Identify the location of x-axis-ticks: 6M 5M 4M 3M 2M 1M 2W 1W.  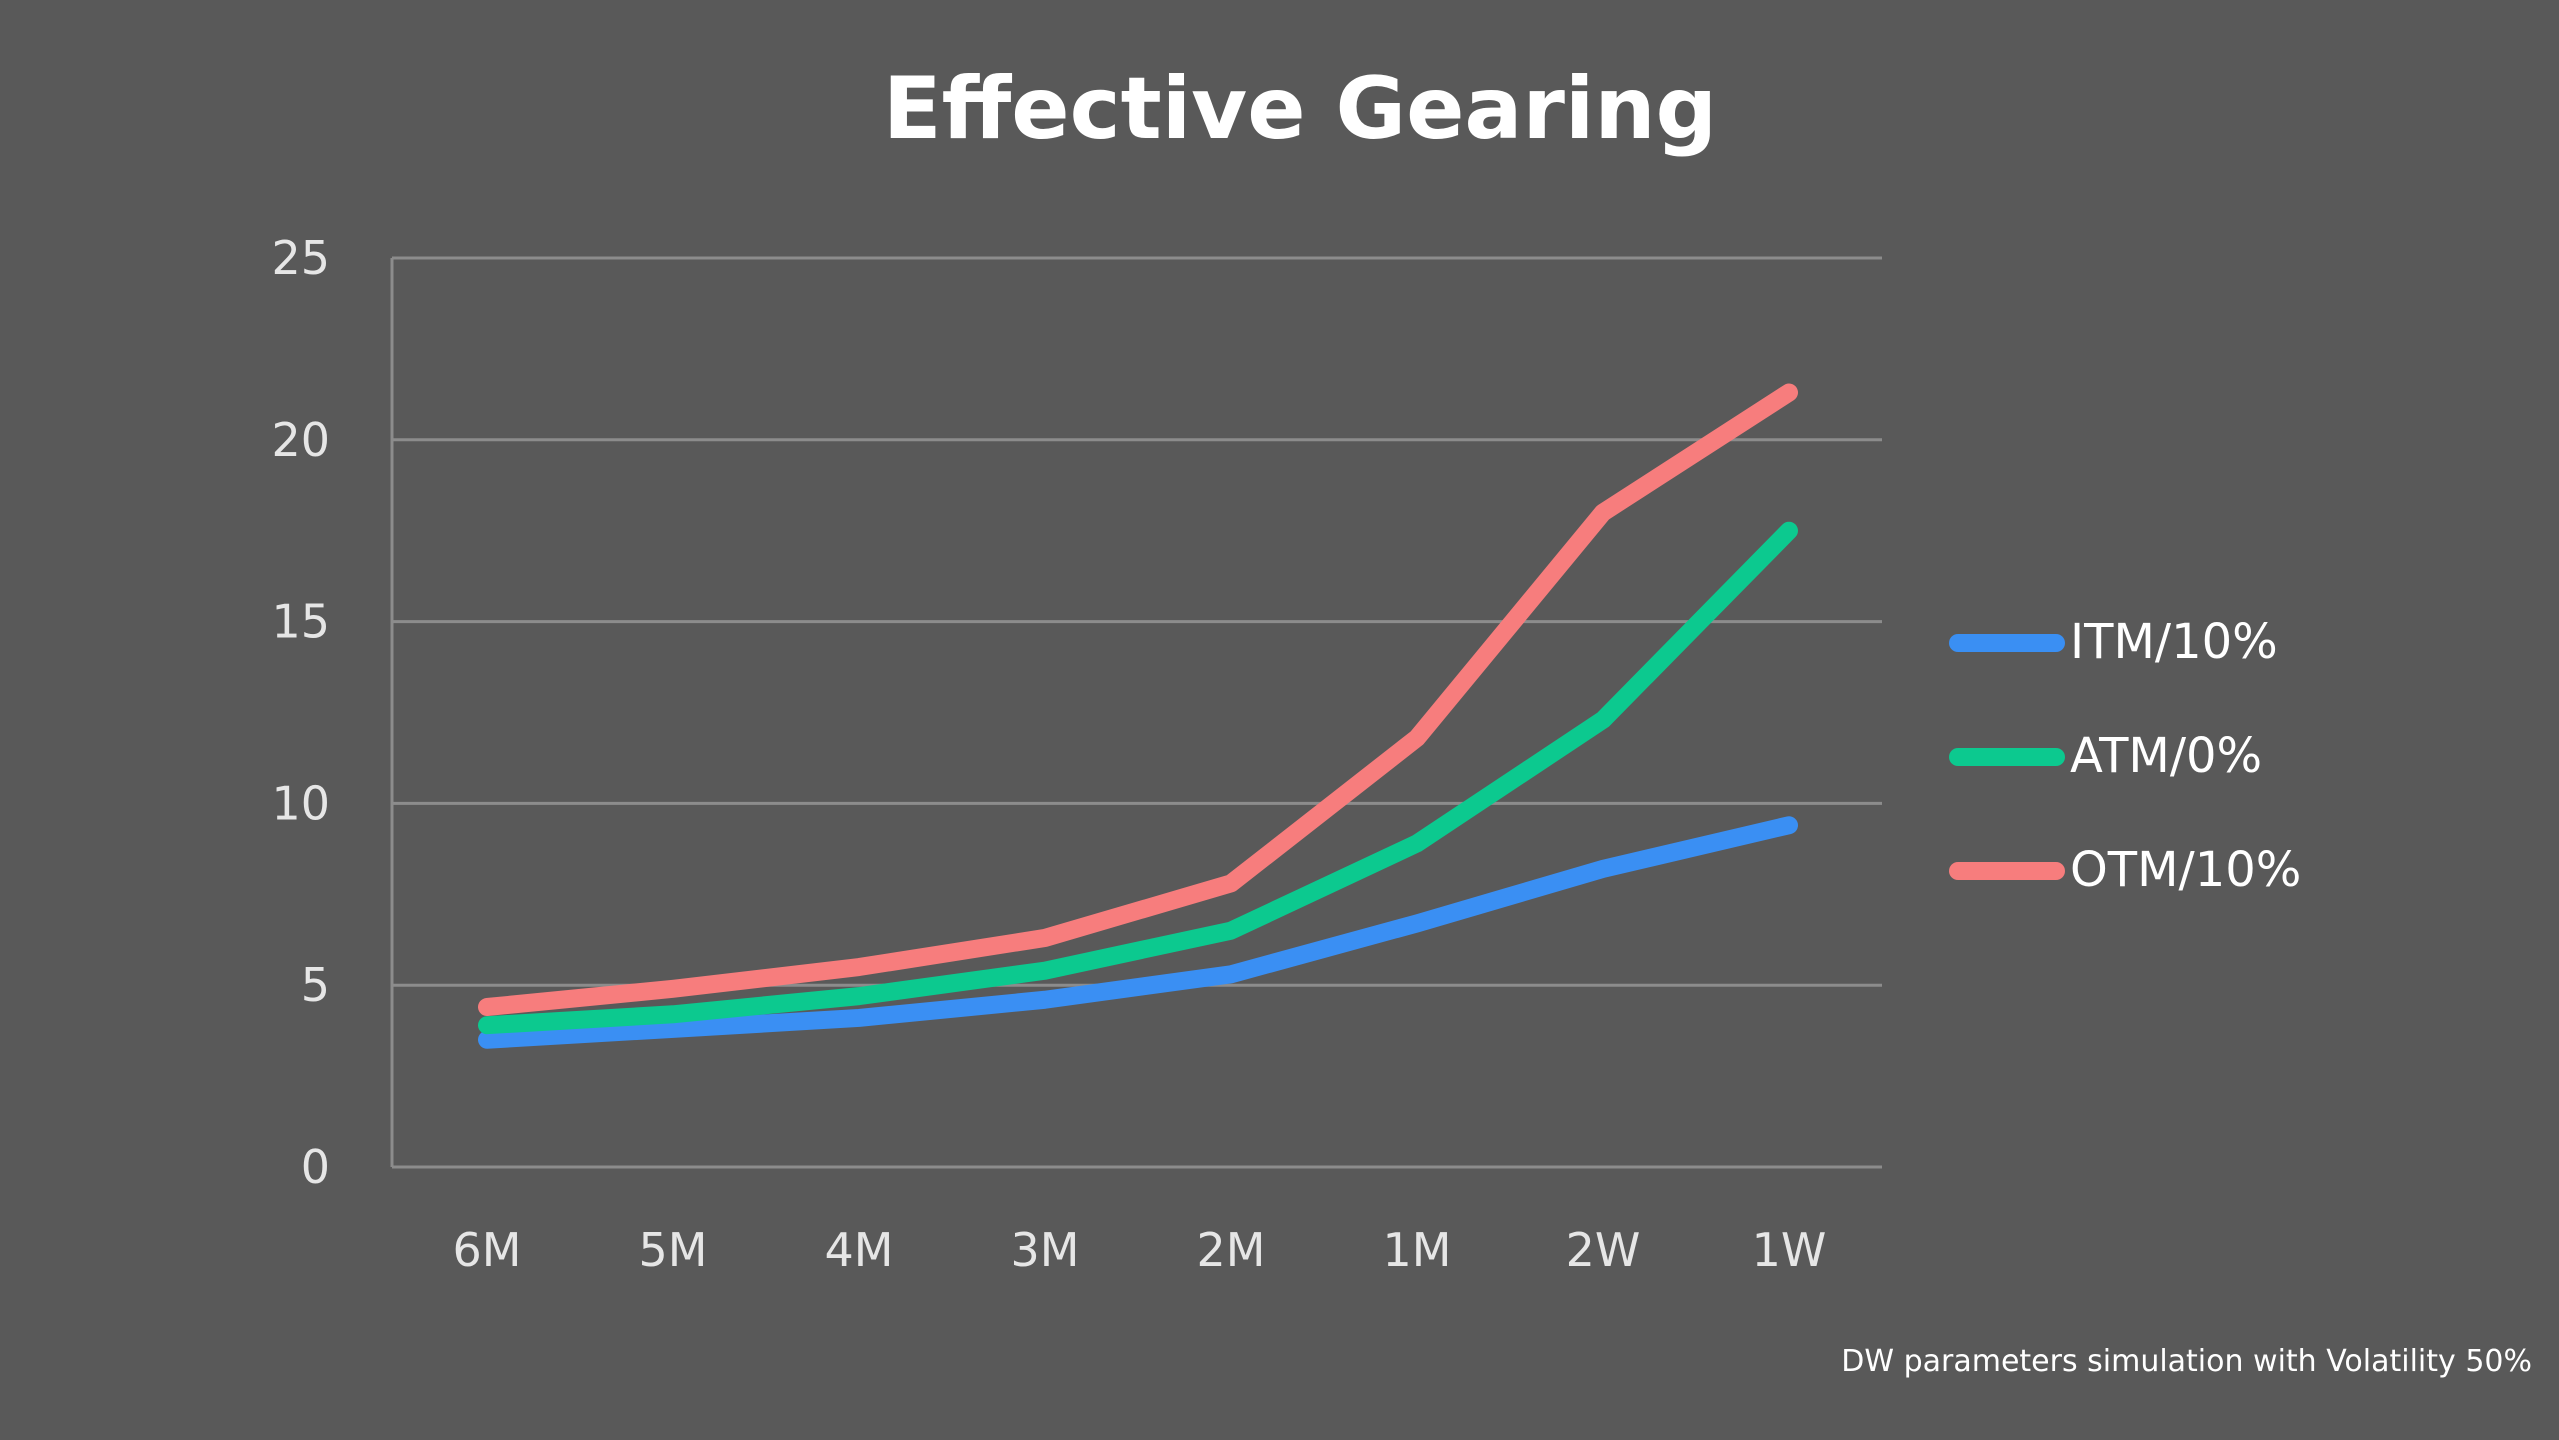
(1140, 1250).